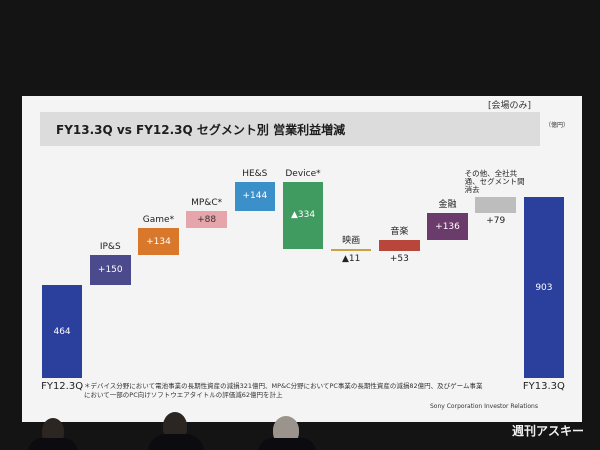 The width and height of the screenshot is (600, 450). I want to click on category-label: その他、全社共通、セグメント間消去, so click(494, 182).